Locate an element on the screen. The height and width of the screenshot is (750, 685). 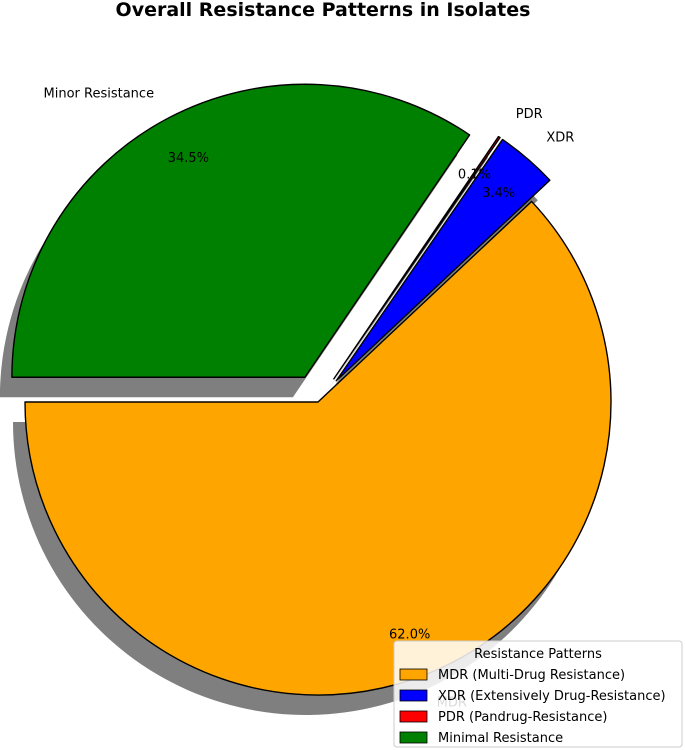
legend-swatch-mdr is located at coordinates (413, 674).